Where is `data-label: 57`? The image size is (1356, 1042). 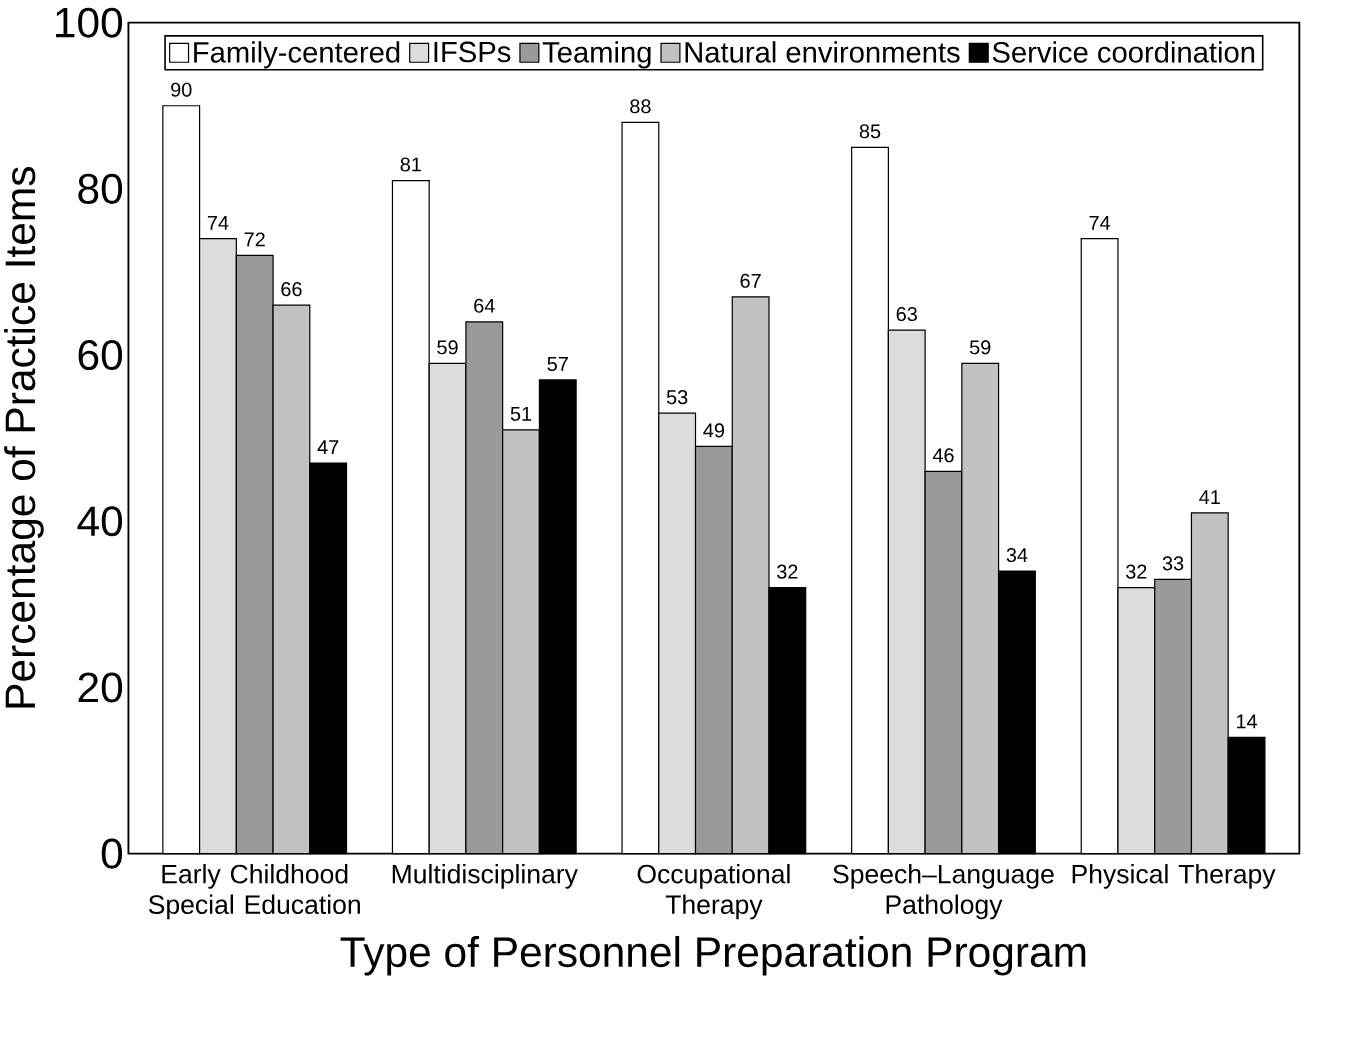
data-label: 57 is located at coordinates (557, 363).